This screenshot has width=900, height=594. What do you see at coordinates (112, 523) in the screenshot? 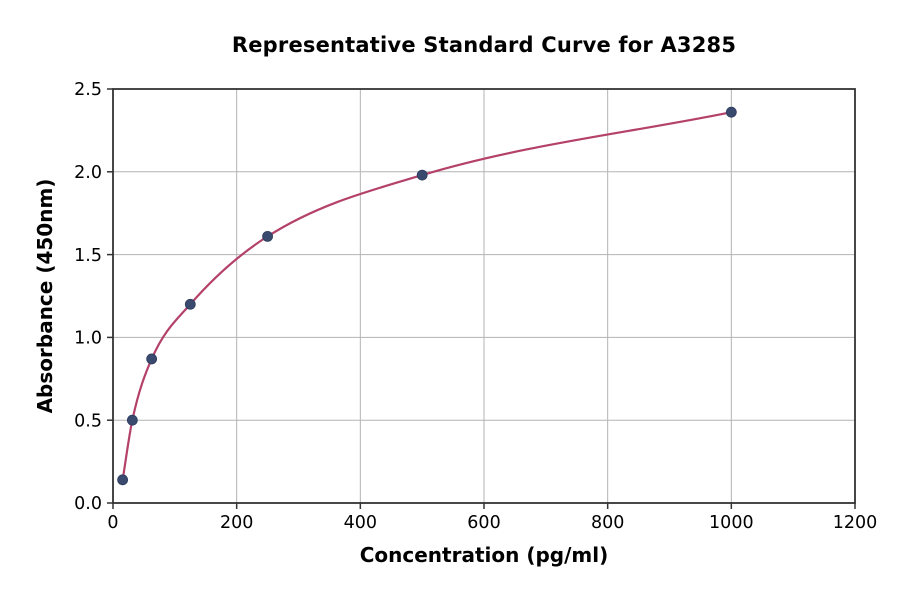
I see `x-tick-label: 0` at bounding box center [112, 523].